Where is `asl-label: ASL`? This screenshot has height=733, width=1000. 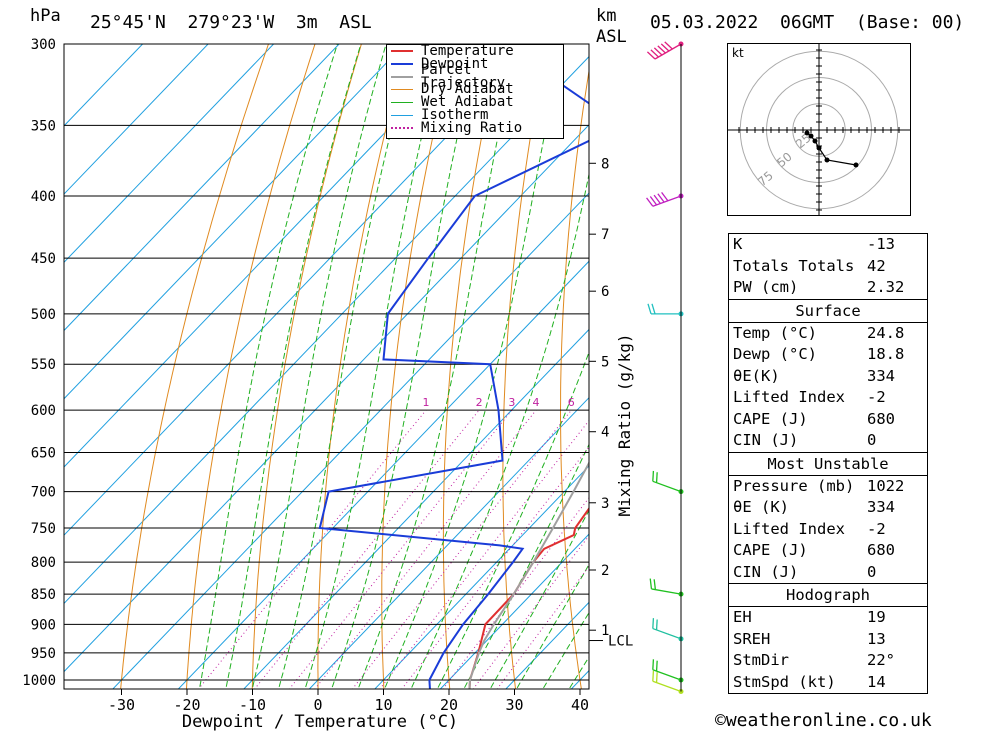 asl-label: ASL is located at coordinates (611, 37).